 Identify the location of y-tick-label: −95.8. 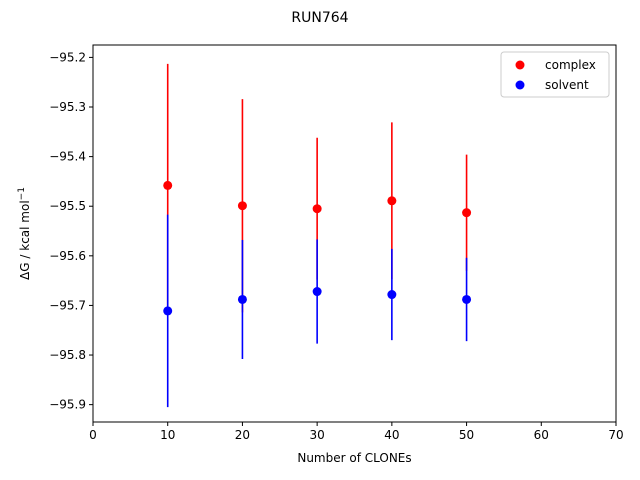
(67, 355).